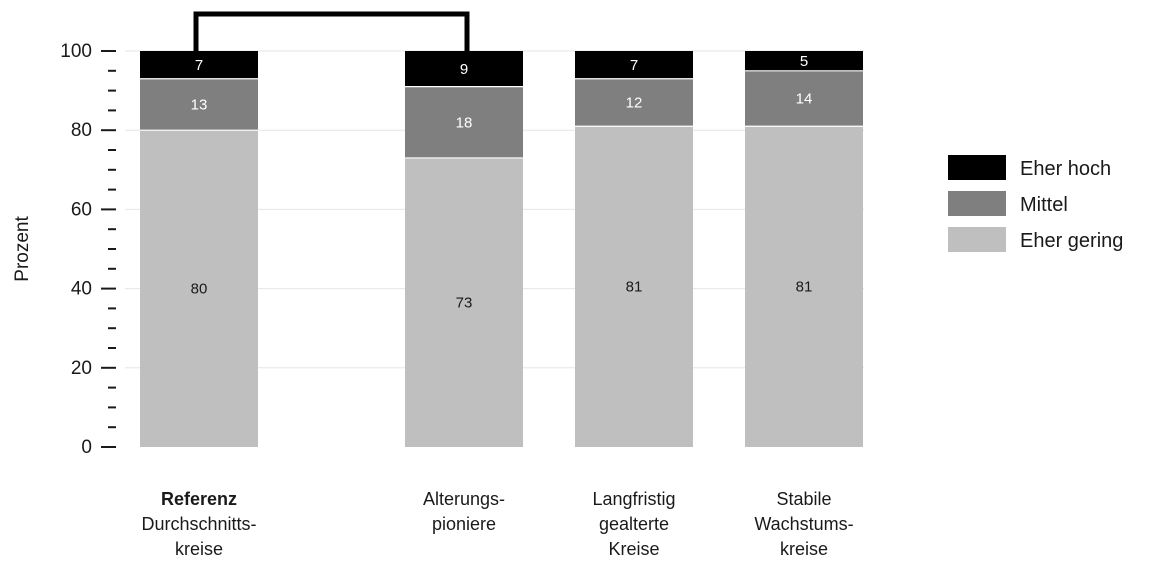 This screenshot has height=572, width=1152. I want to click on x-category-label: Referenz, so click(199, 499).